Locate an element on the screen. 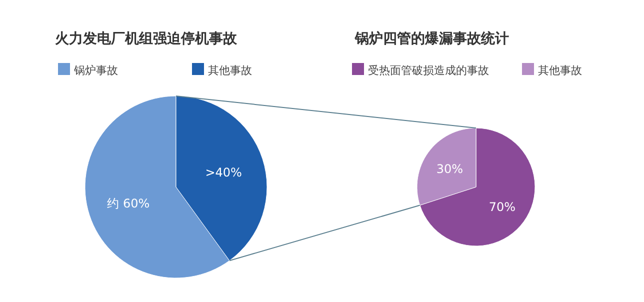 The height and width of the screenshot is (302, 644). data-label: 30% is located at coordinates (450, 169).